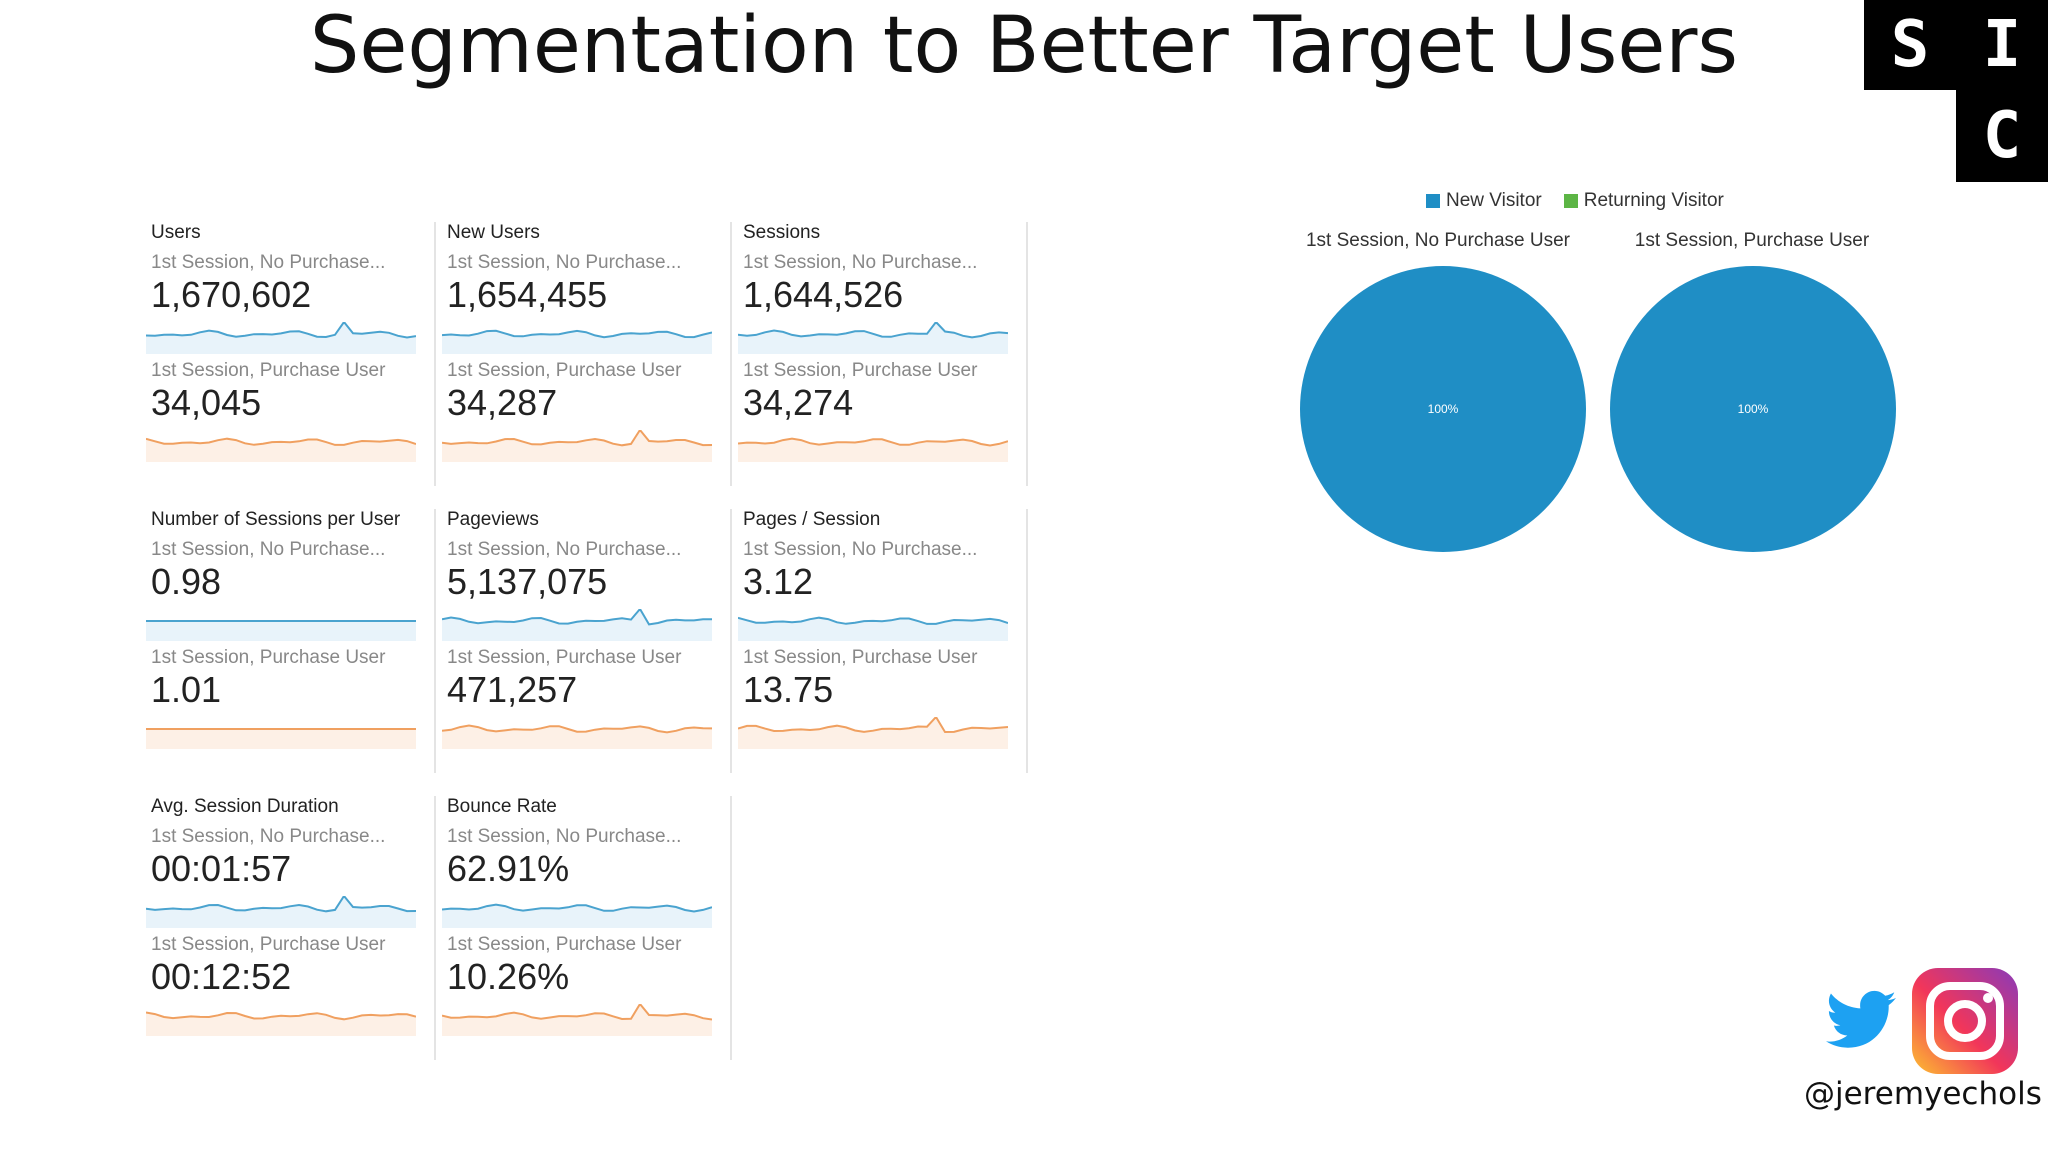 The height and width of the screenshot is (1152, 2048). I want to click on pie-label-no-purchase: 1st Session, No Purchase User, so click(1437, 240).